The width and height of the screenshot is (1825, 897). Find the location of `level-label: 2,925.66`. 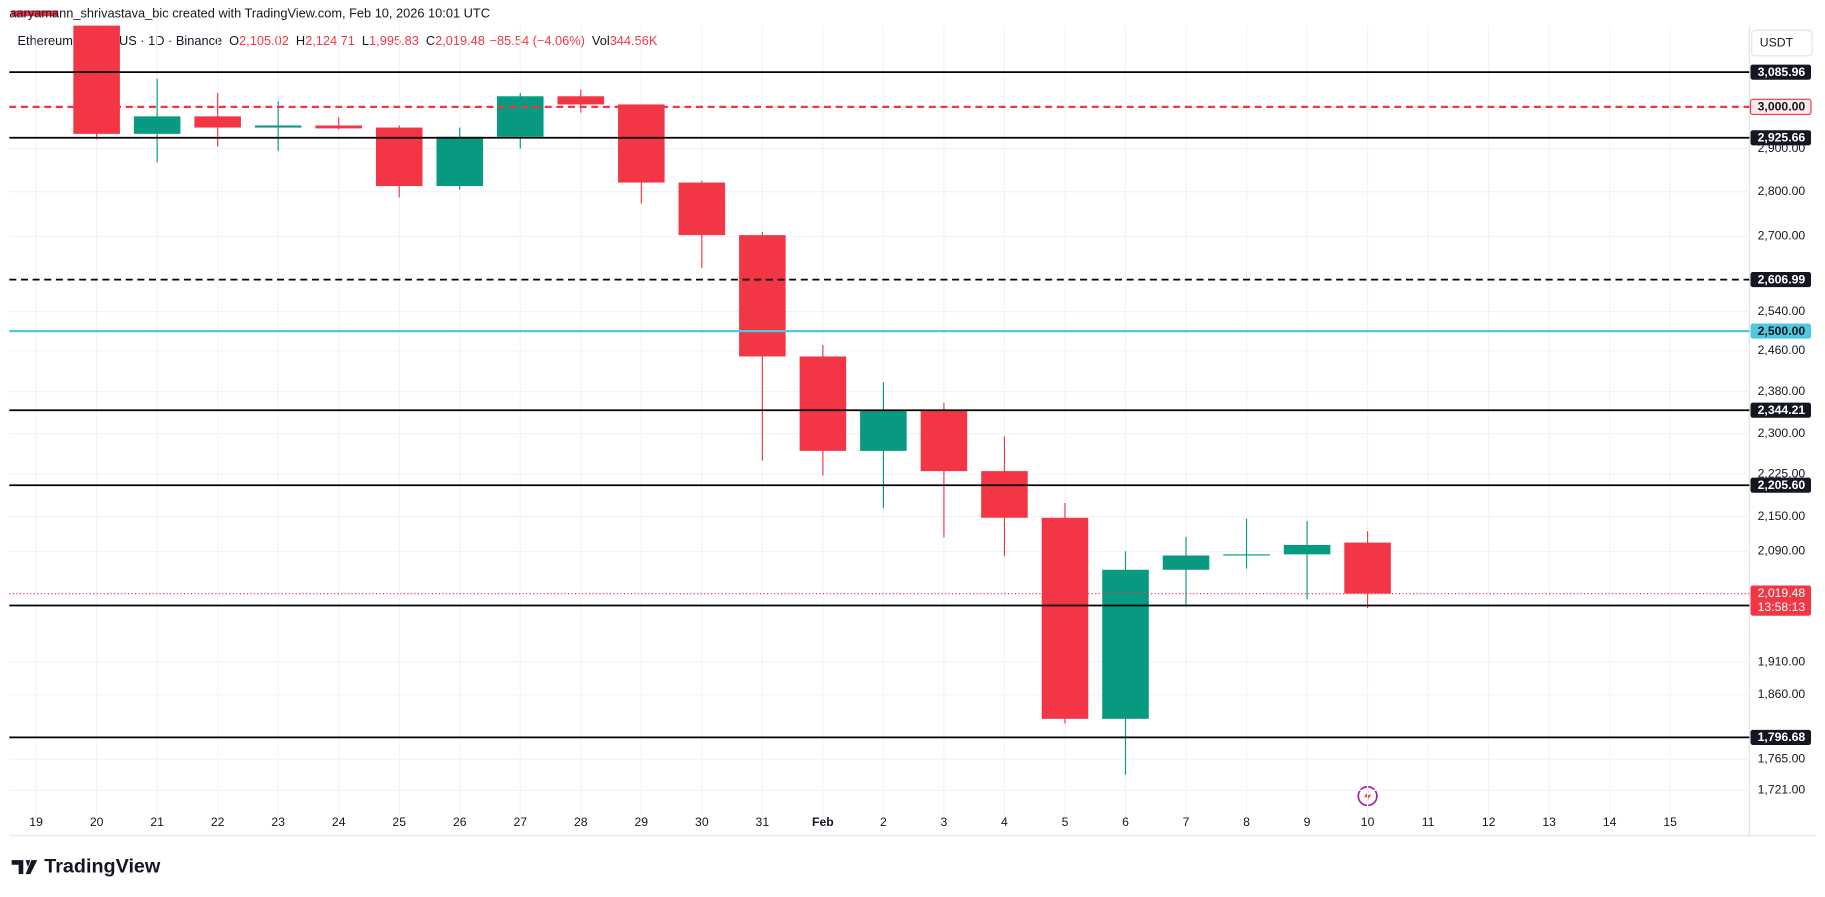

level-label: 2,925.66 is located at coordinates (1782, 138).